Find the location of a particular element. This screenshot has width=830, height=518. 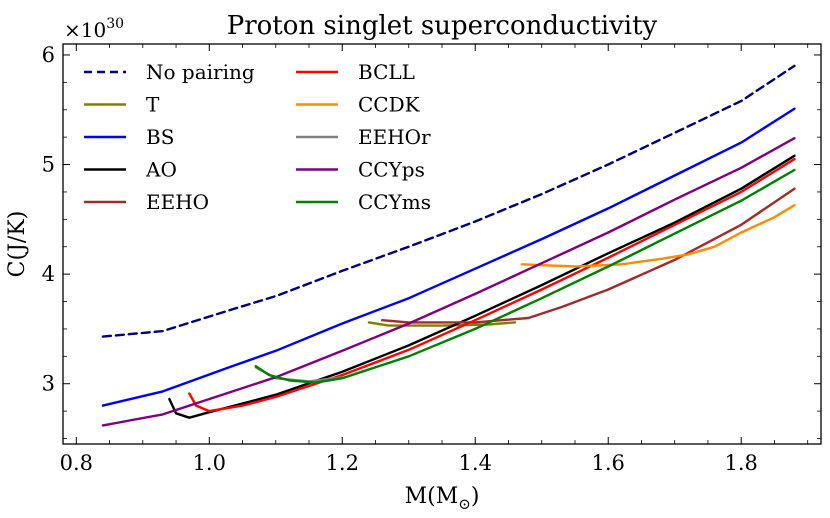

legend-label-bcll: BCLL is located at coordinates (386, 72).